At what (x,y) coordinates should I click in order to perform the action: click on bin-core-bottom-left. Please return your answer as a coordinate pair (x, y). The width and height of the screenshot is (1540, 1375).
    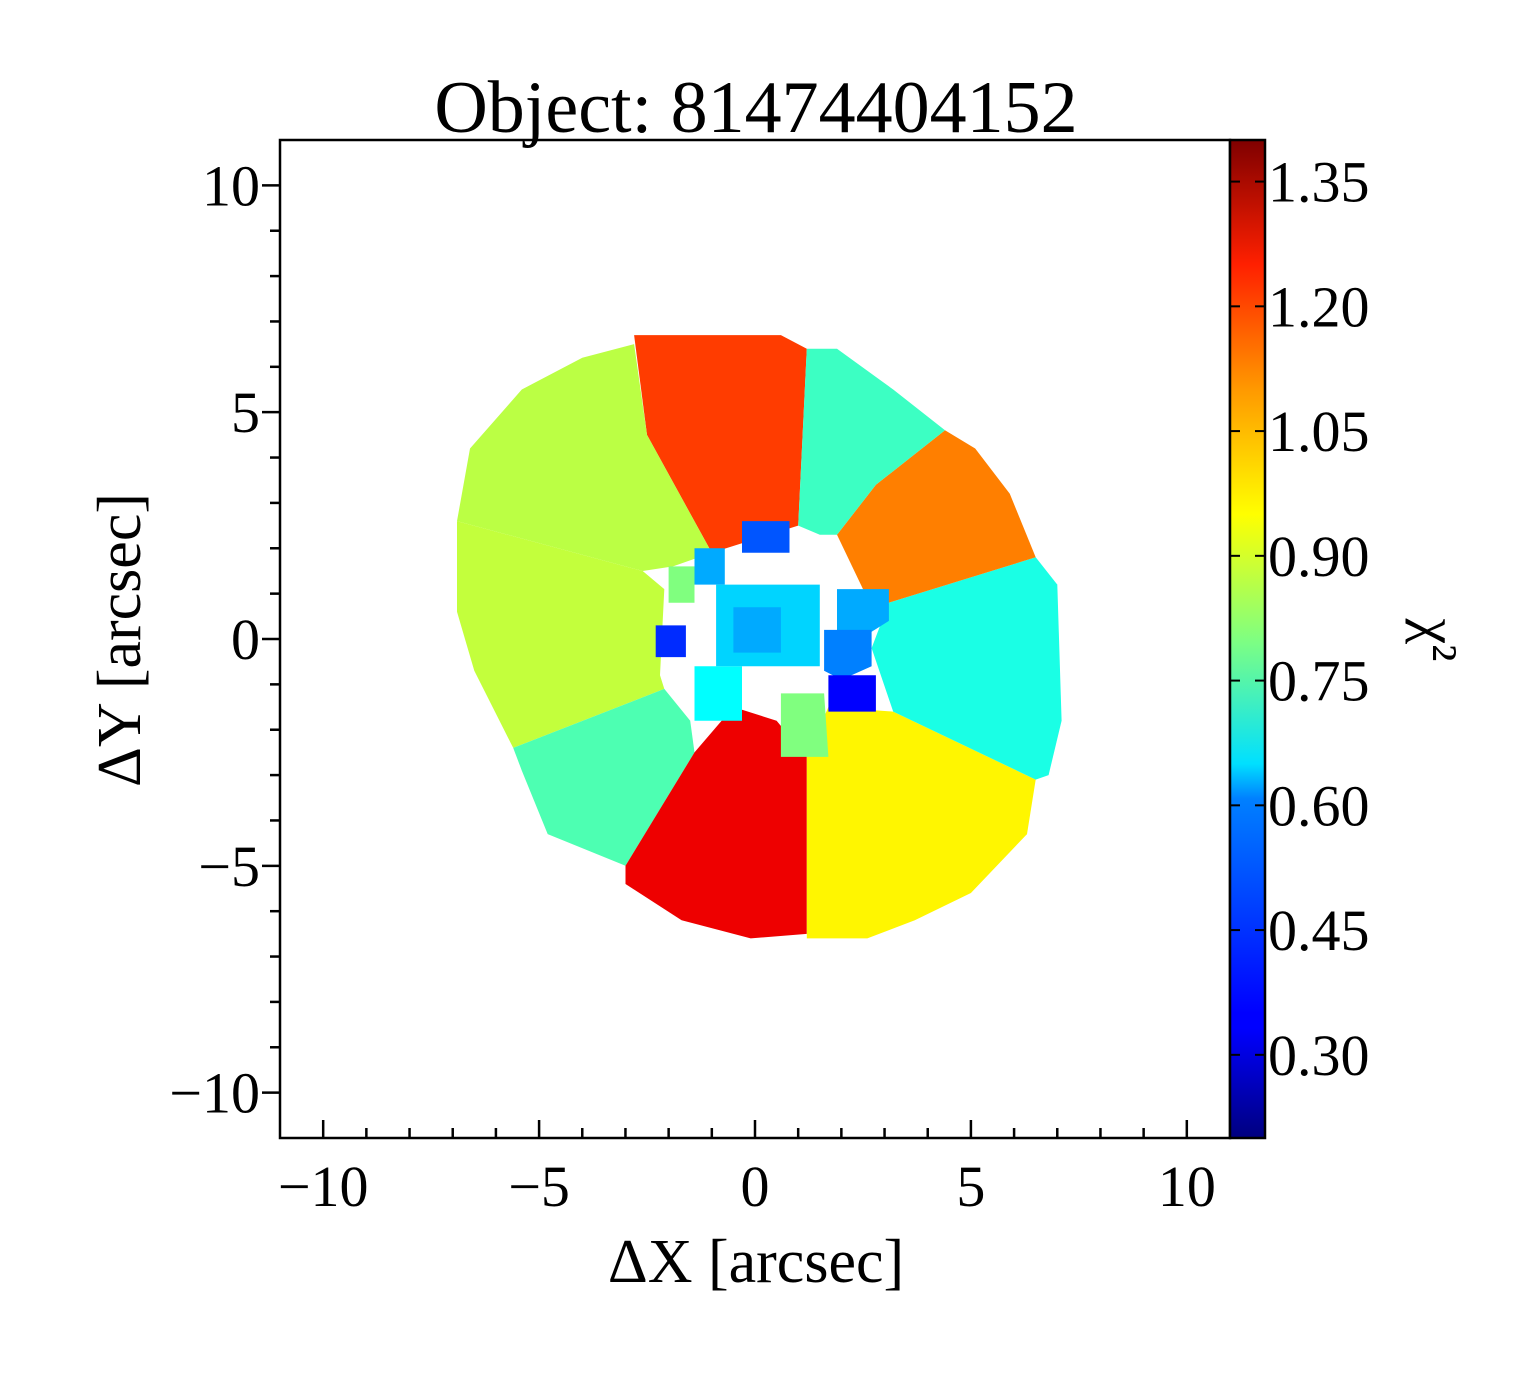
    Looking at the image, I should click on (718, 693).